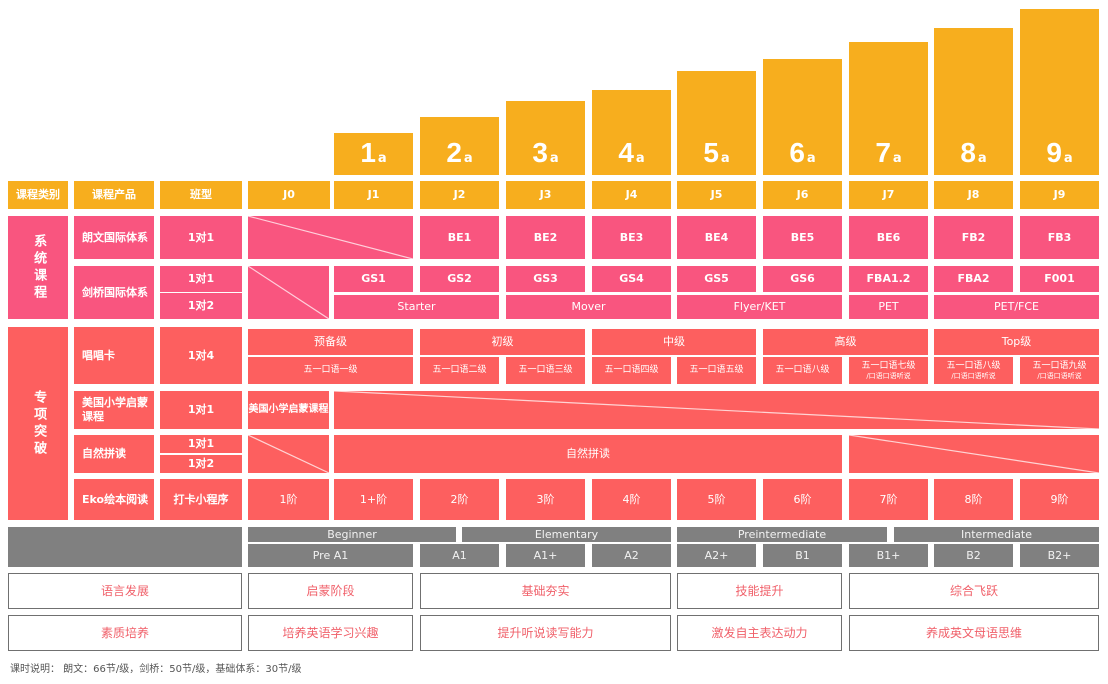 Image resolution: width=1108 pixels, height=684 pixels. What do you see at coordinates (288, 499) in the screenshot?
I see `picture-book-level-1: 1阶` at bounding box center [288, 499].